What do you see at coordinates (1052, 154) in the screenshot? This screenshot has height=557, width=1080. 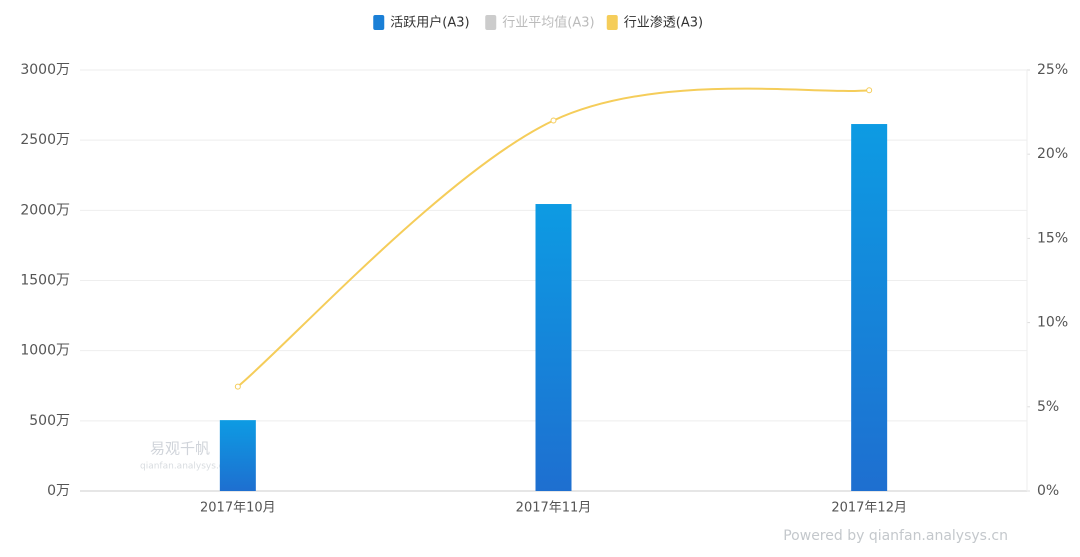 I see `y2-tick-label: 20%` at bounding box center [1052, 154].